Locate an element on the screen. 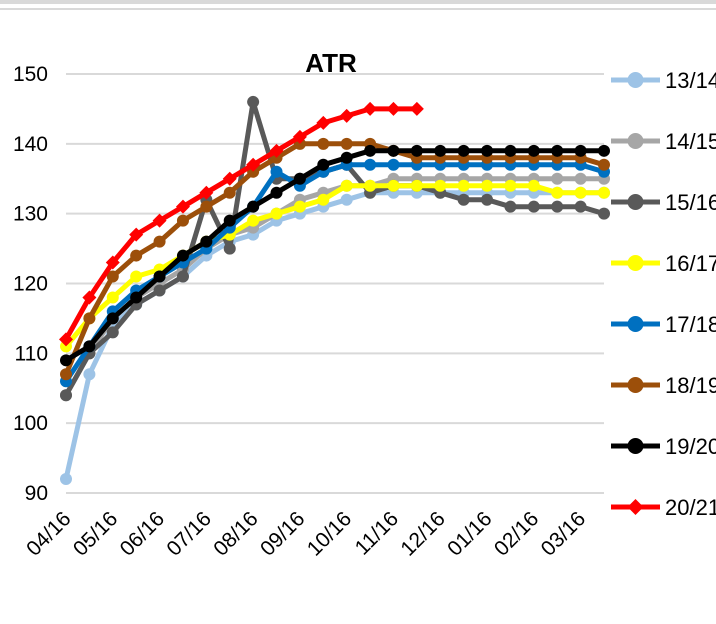 The height and width of the screenshot is (624, 716). point-16/17-8 is located at coordinates (253, 220).